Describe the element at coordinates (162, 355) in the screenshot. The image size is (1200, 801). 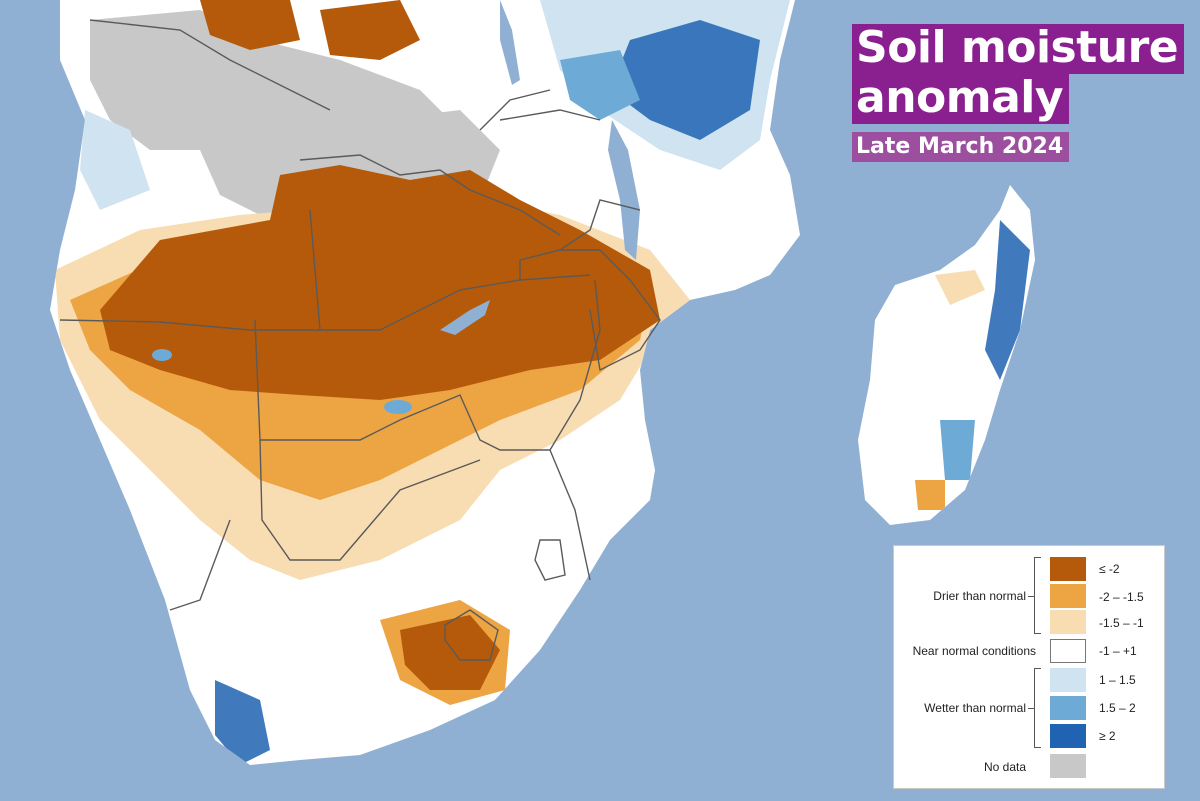
I see `okavango-wetland` at that location.